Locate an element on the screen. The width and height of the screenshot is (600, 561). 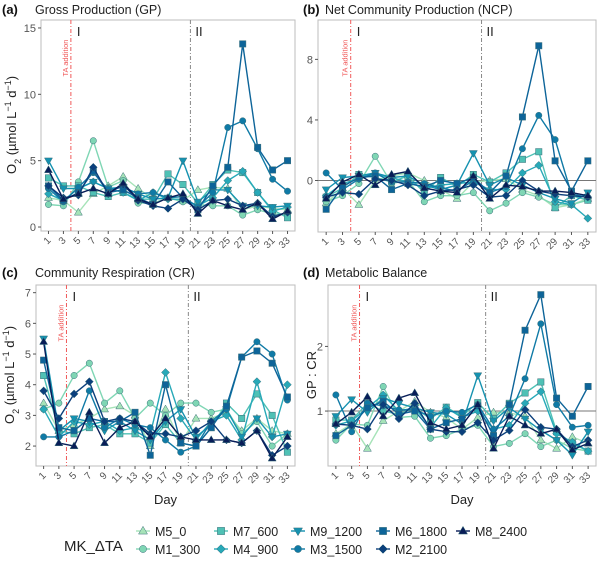
x-tick-label: 21 is located at coordinates (491, 478).